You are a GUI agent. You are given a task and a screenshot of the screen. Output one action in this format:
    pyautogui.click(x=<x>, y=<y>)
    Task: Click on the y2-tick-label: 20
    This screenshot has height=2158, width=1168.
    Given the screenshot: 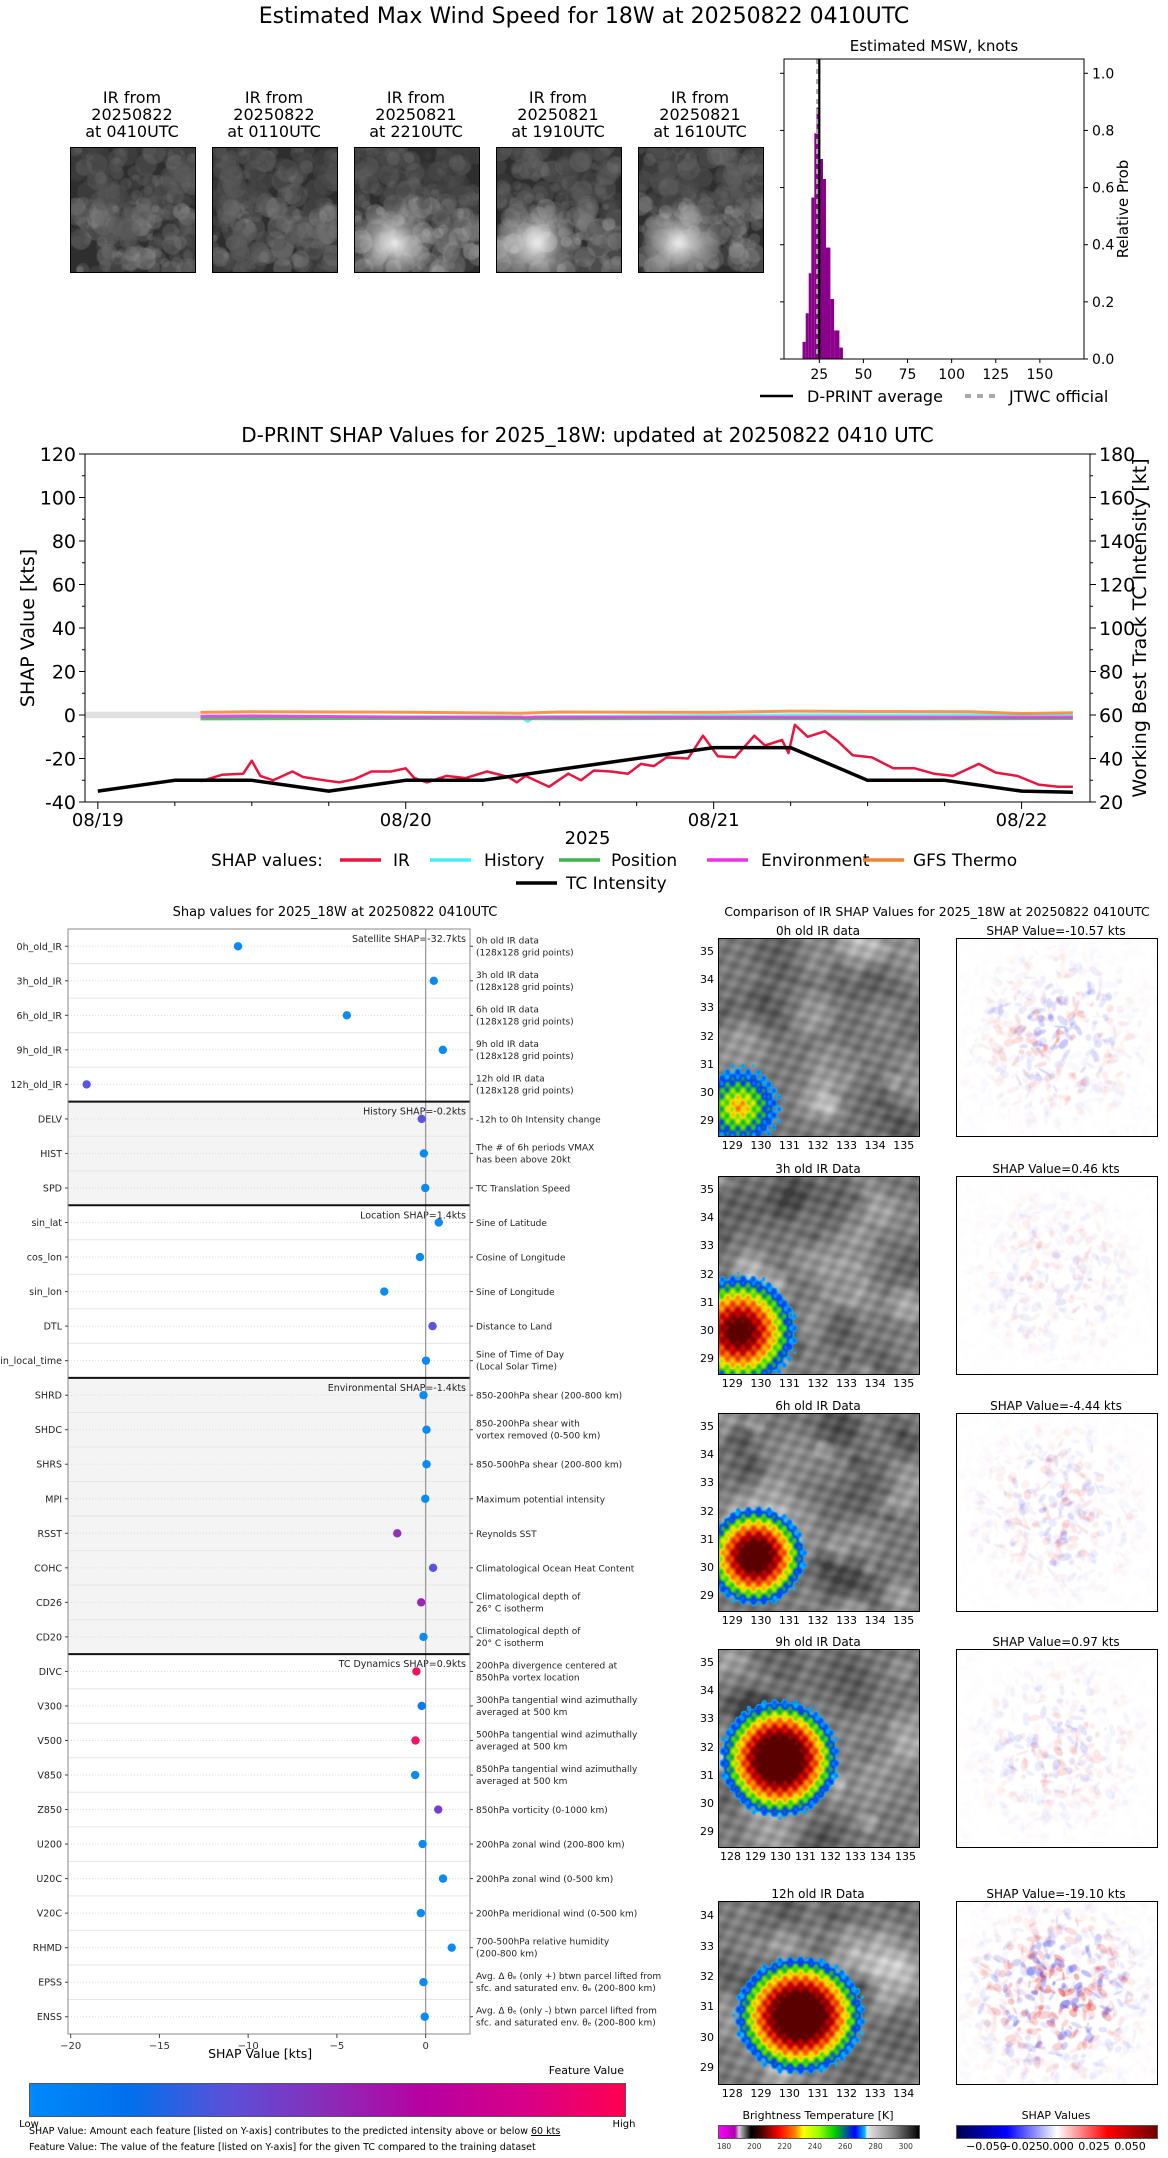 What is the action you would take?
    pyautogui.click(x=1111, y=803)
    